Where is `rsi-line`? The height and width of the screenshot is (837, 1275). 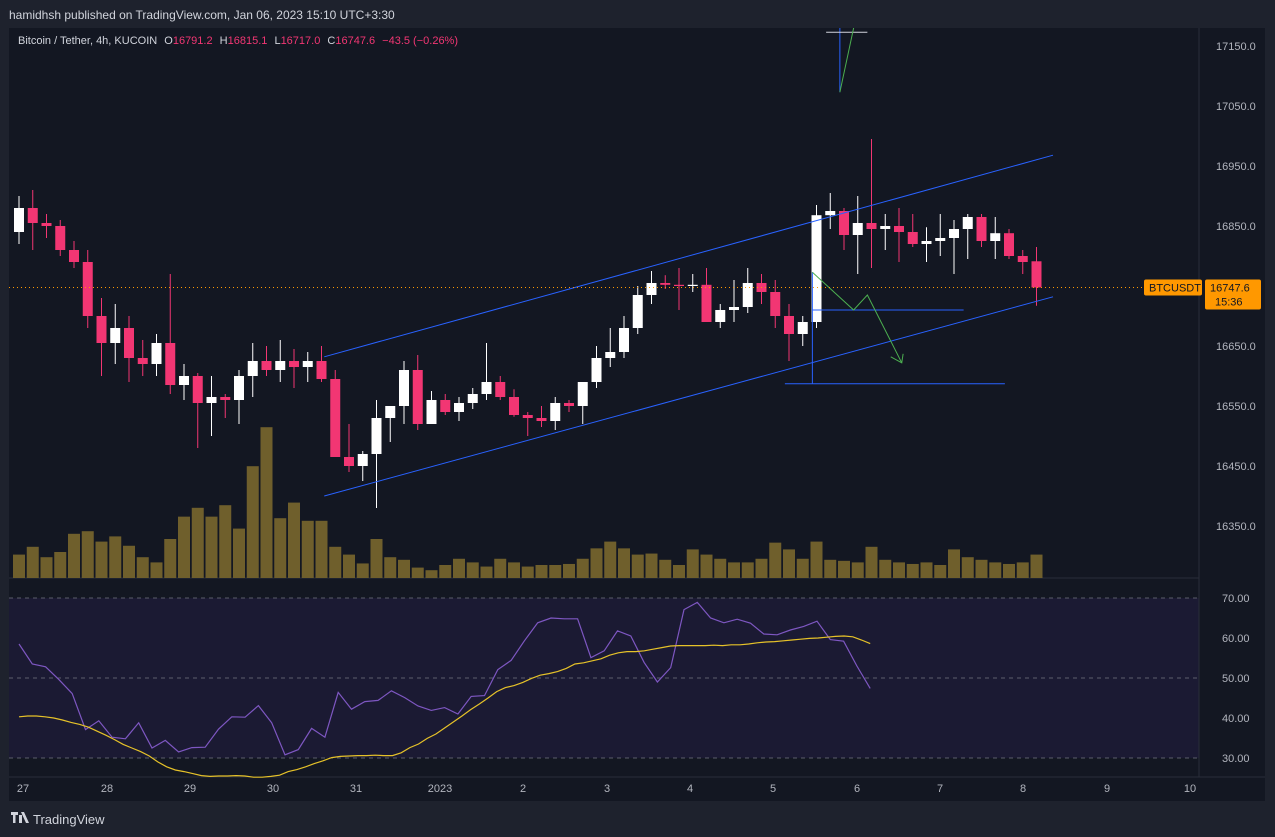 rsi-line is located at coordinates (444, 678).